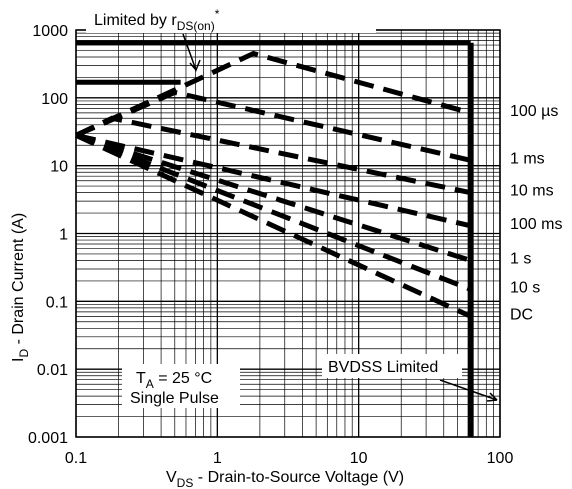  What do you see at coordinates (20, 287) in the screenshot?
I see `y-axis-label: ID - Drain Current (A)` at bounding box center [20, 287].